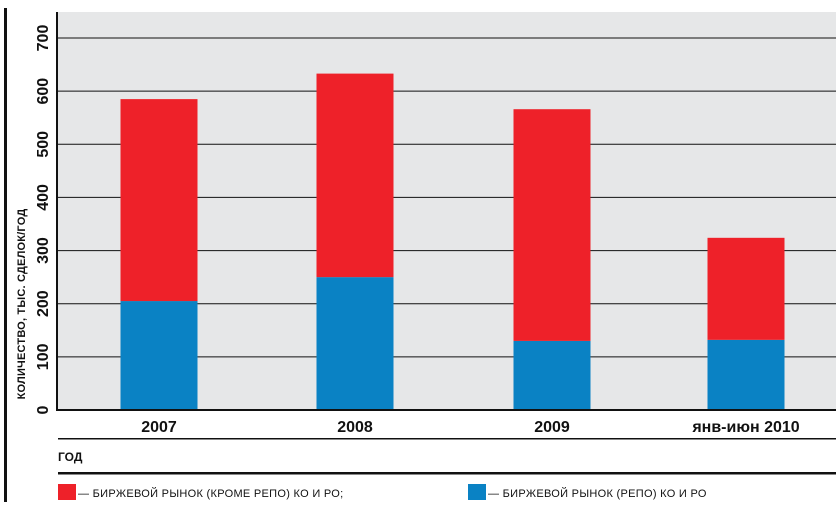 This screenshot has width=836, height=505. Describe the element at coordinates (43, 356) in the screenshot. I see `y-tick-label: 100` at that location.